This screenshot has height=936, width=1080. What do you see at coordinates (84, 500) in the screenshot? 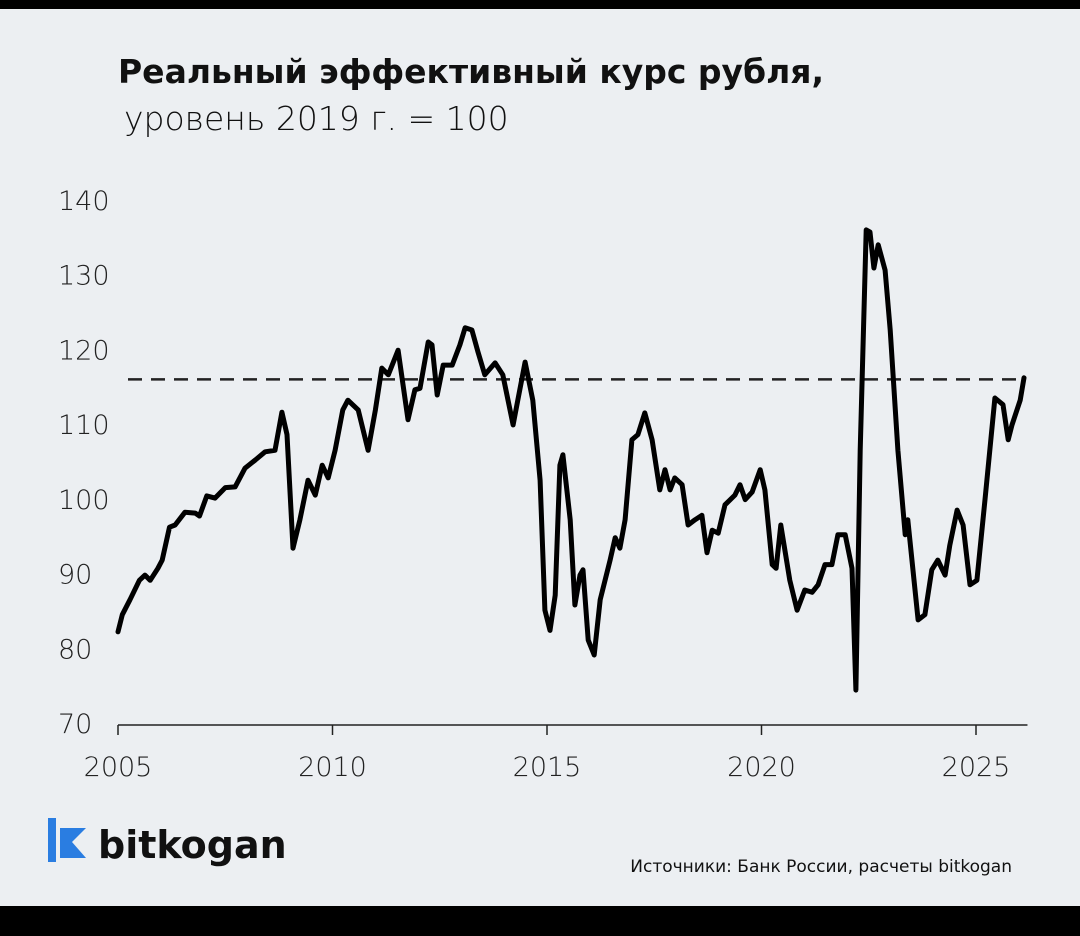
I see `y-tick-label: 100` at bounding box center [84, 500].